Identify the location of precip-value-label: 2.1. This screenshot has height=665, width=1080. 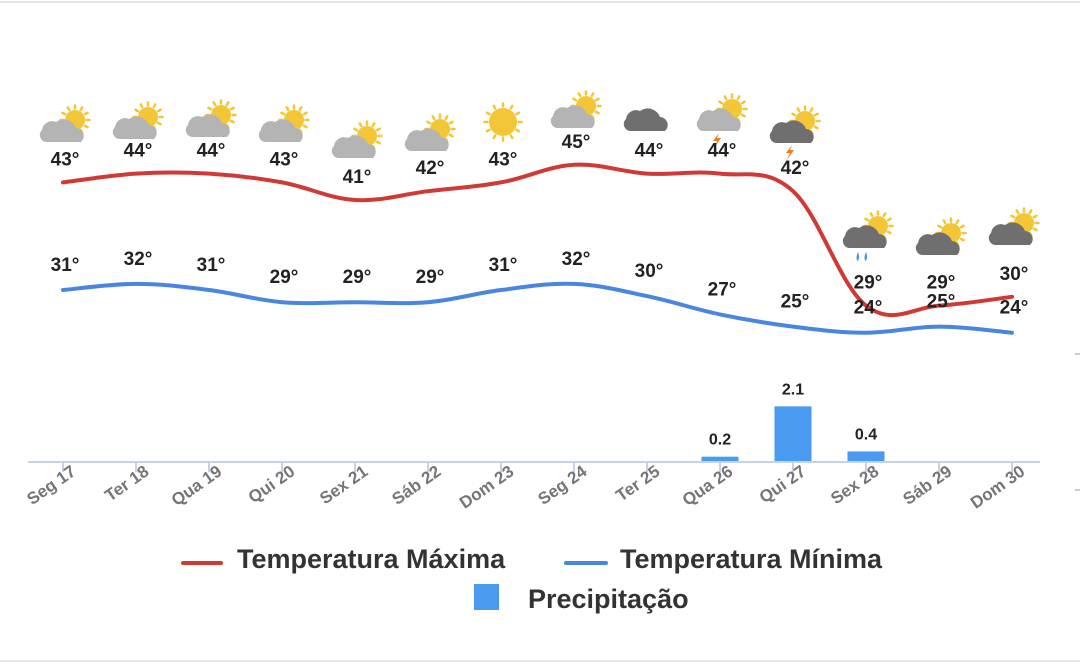
(793, 389).